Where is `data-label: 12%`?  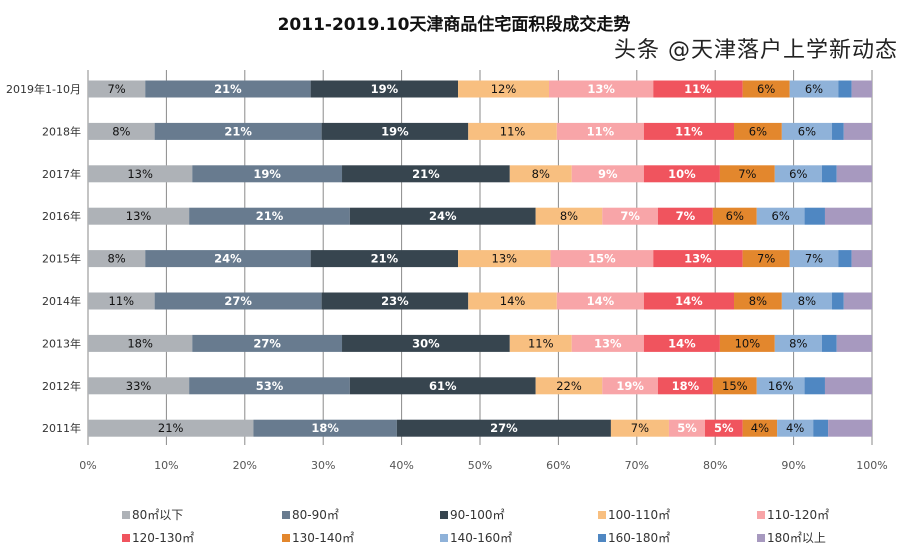 data-label: 12% is located at coordinates (504, 89).